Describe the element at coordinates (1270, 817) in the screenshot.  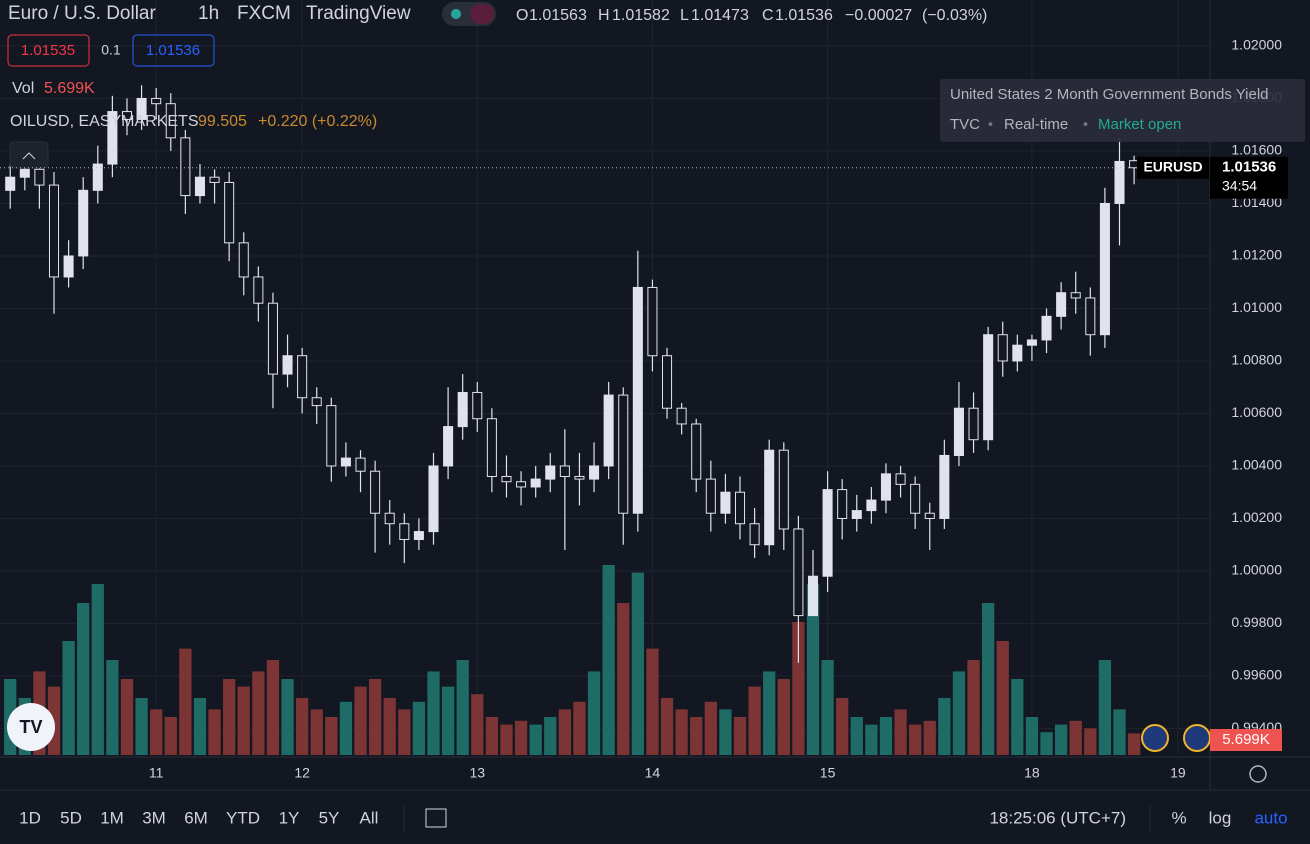
I see `auto-toggle: auto` at that location.